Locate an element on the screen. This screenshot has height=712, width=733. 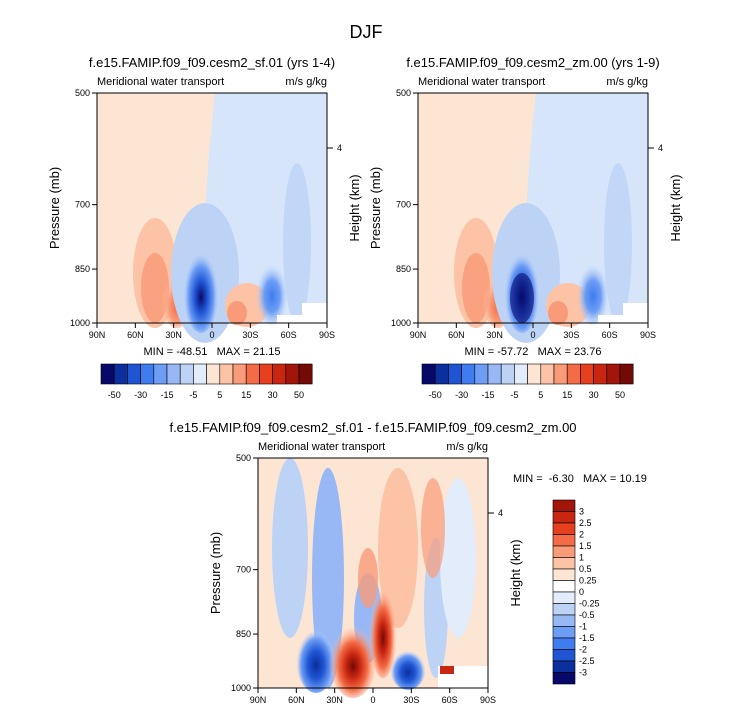
panel-1-y-ticks: 500 700 850 1000 is located at coordinates (83, 208).